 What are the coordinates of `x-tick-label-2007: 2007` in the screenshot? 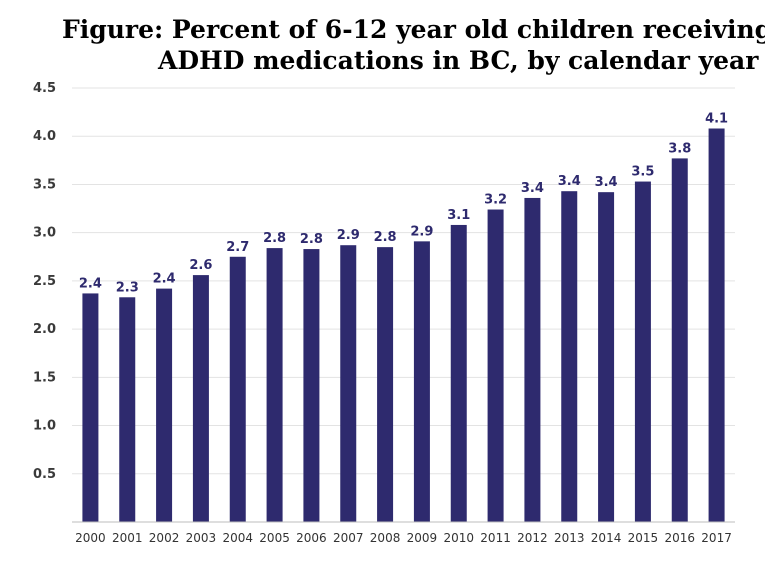 It's located at (348, 538).